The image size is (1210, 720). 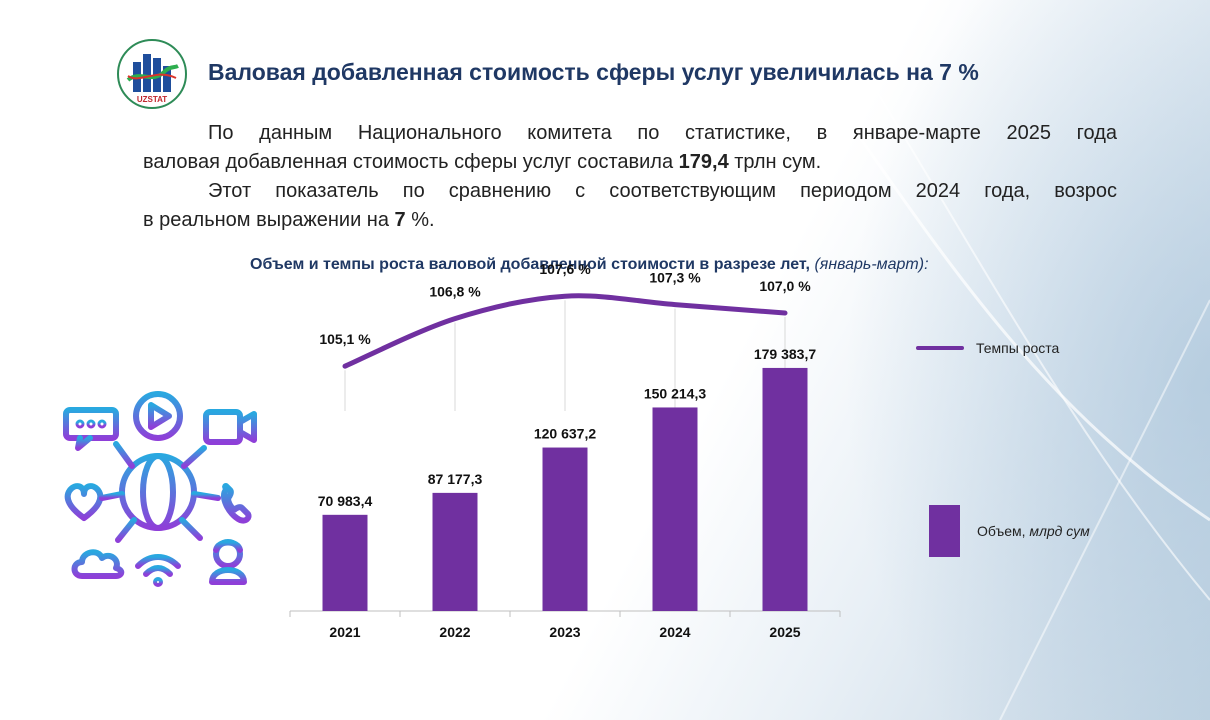 I want to click on legend-bar-label: Объем, млрд сум, so click(x=1033, y=531).